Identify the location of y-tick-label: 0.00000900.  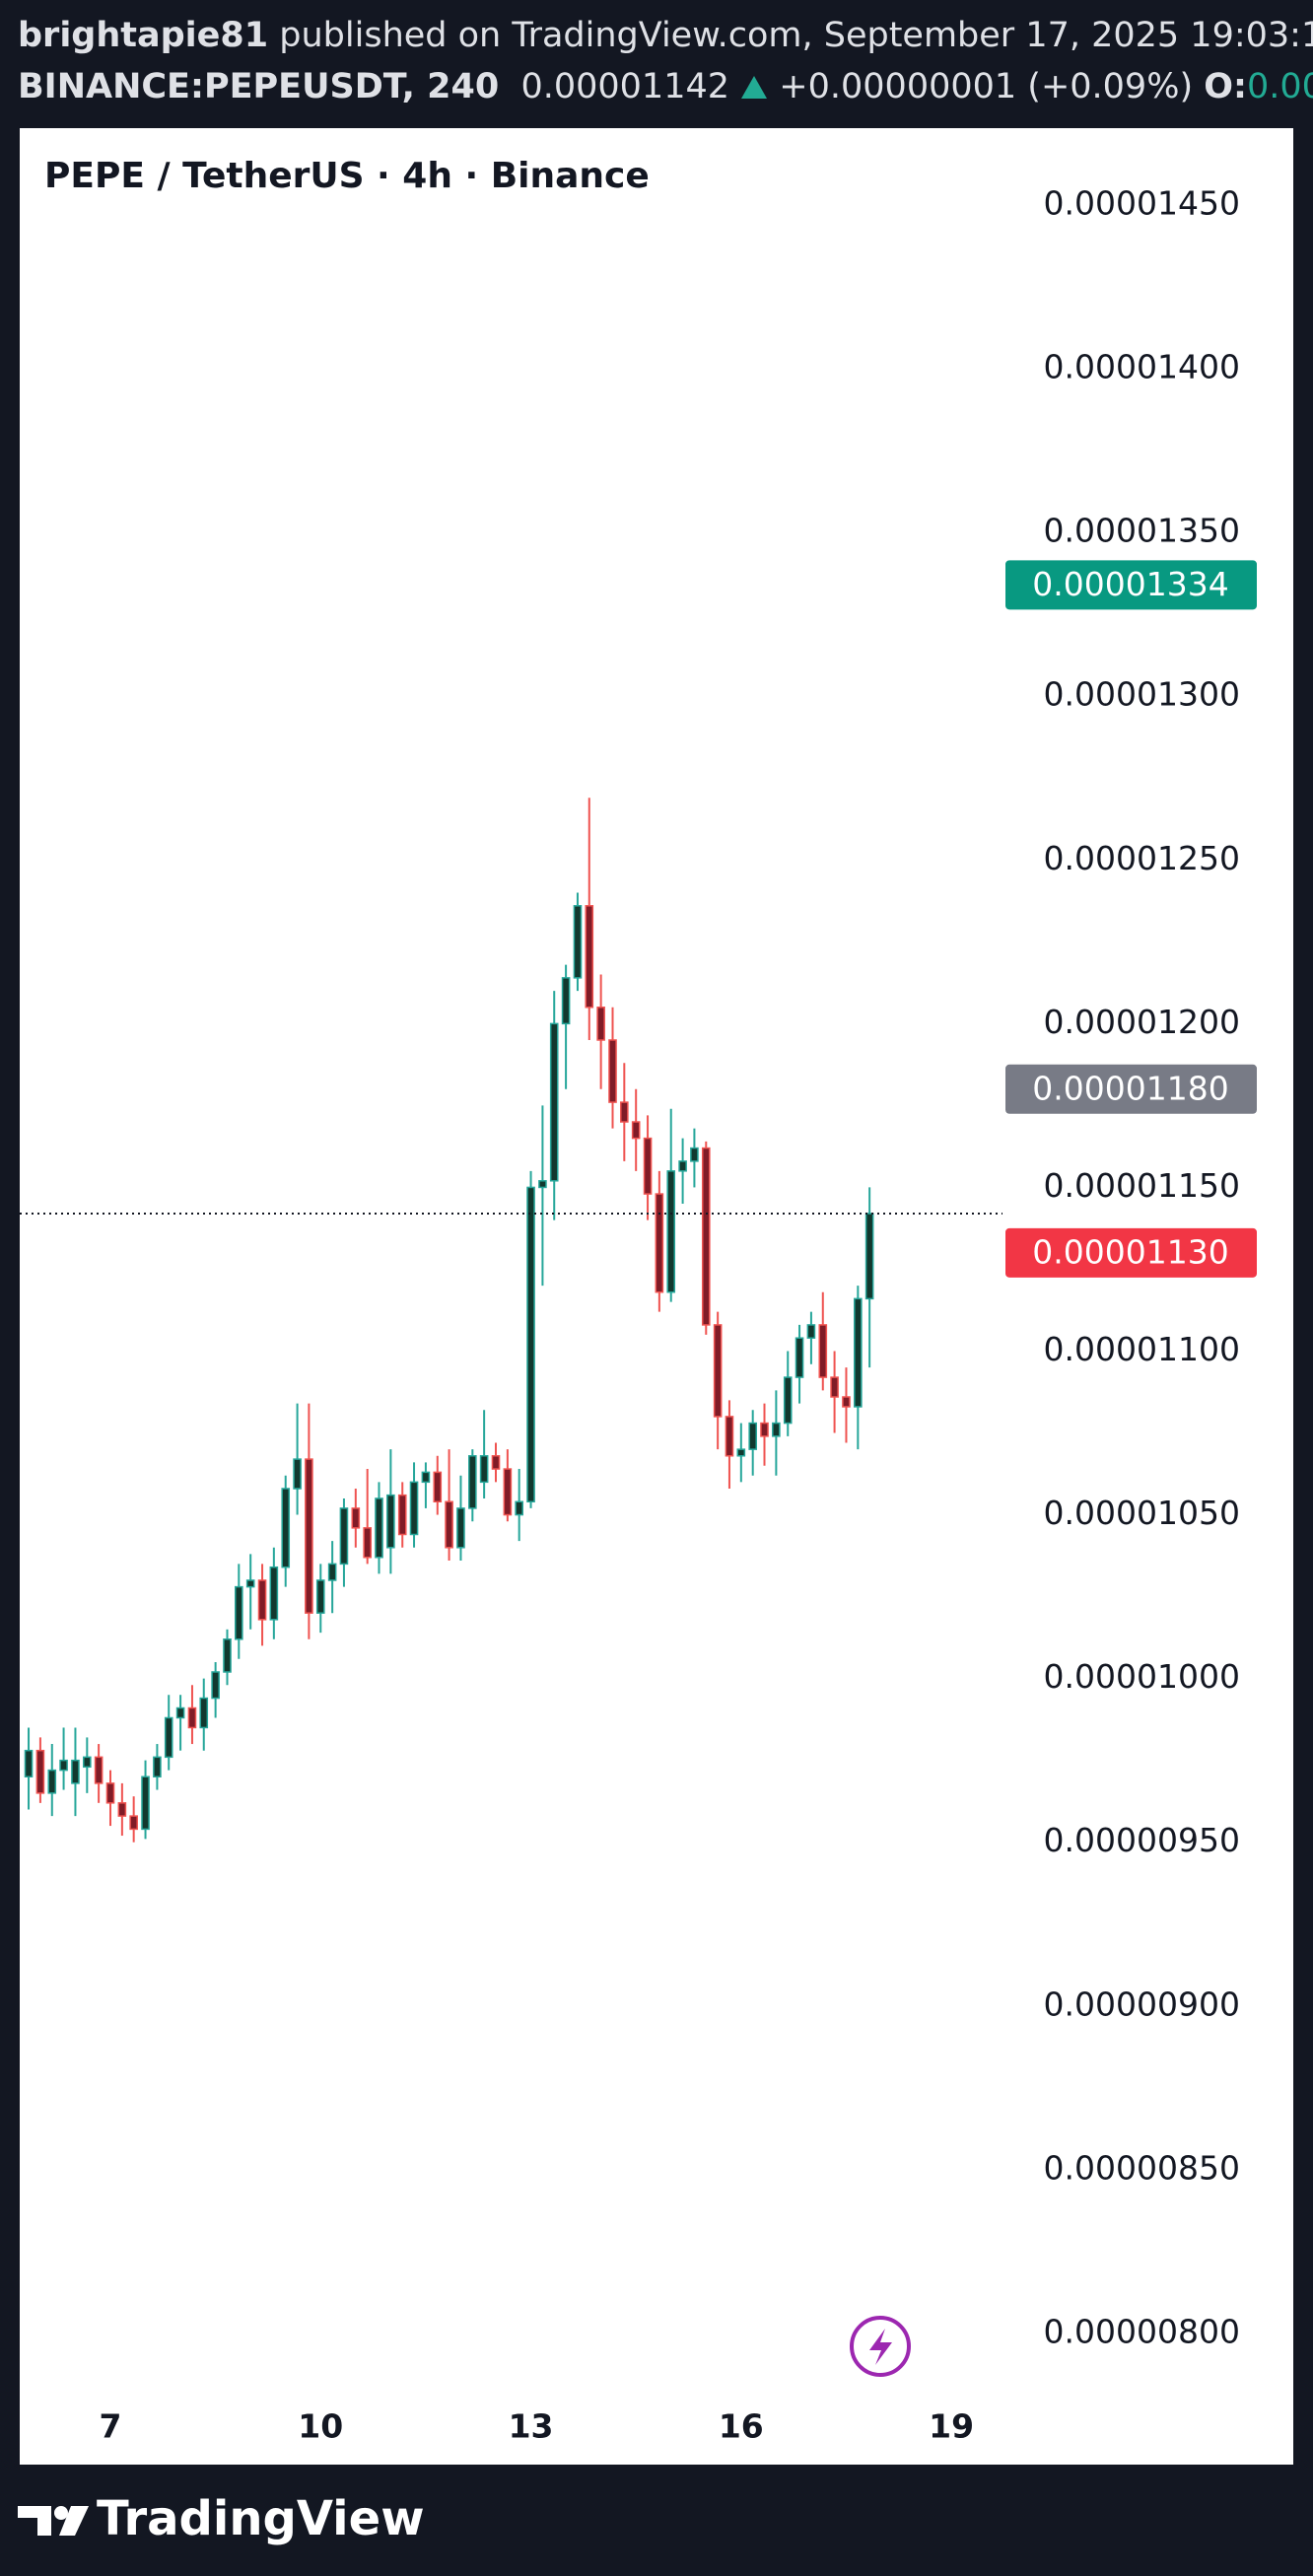
(1142, 2004).